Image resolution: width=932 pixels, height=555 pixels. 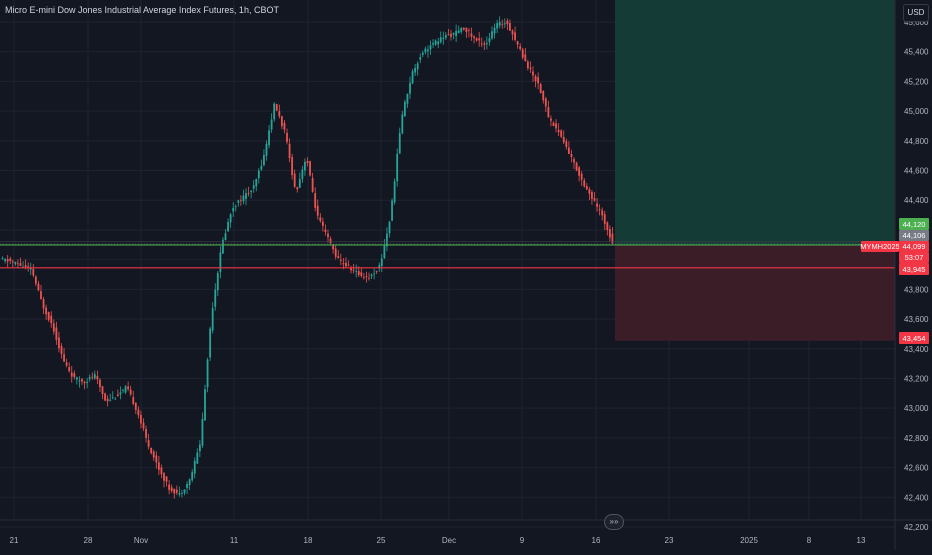 I want to click on scroll-to-realtime-button: »», so click(x=614, y=522).